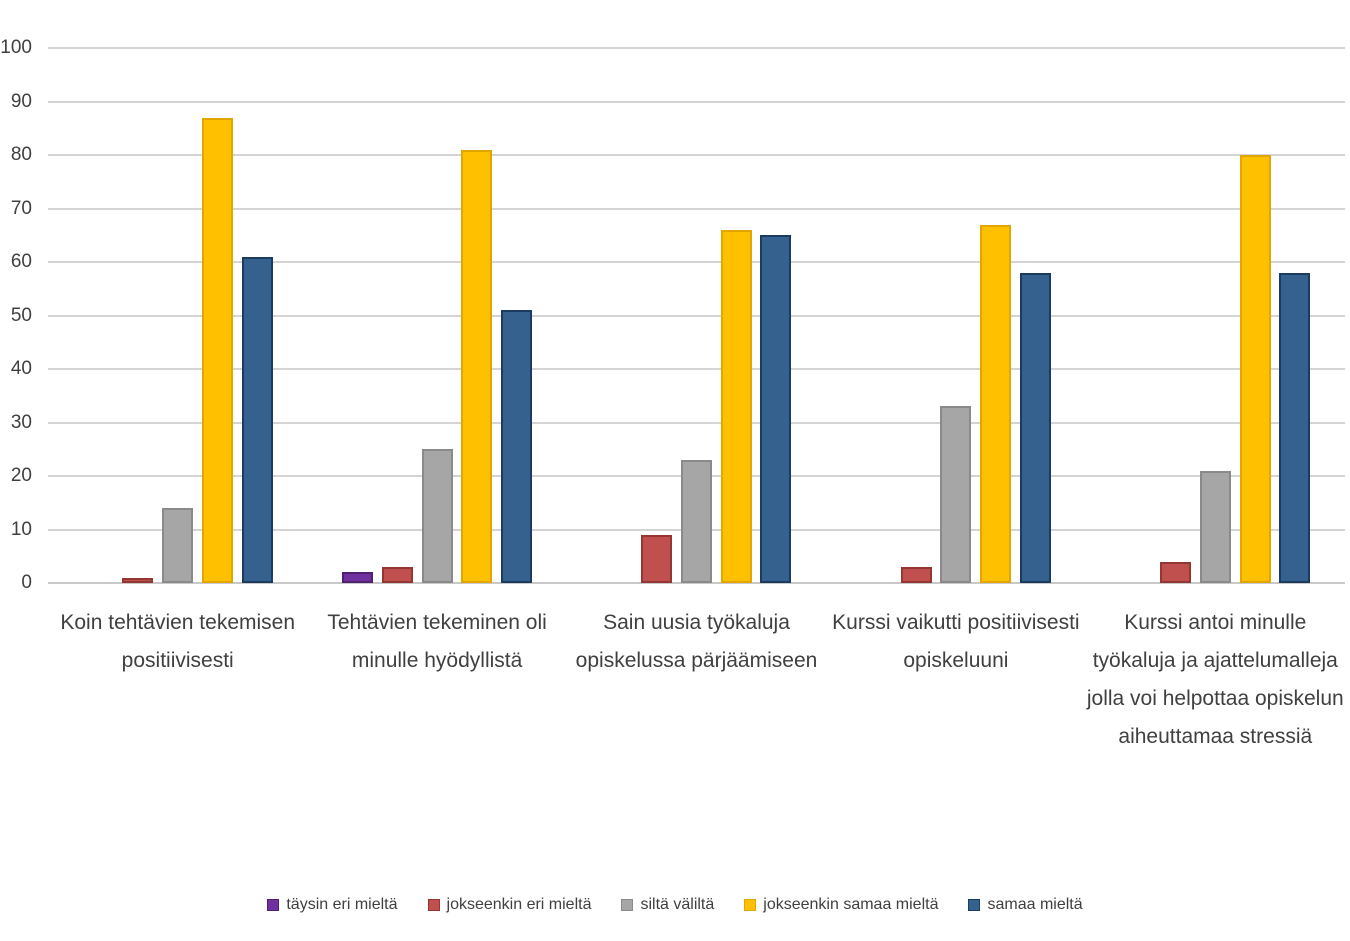 This screenshot has width=1350, height=941. I want to click on y-tick-label: 90, so click(21, 101).